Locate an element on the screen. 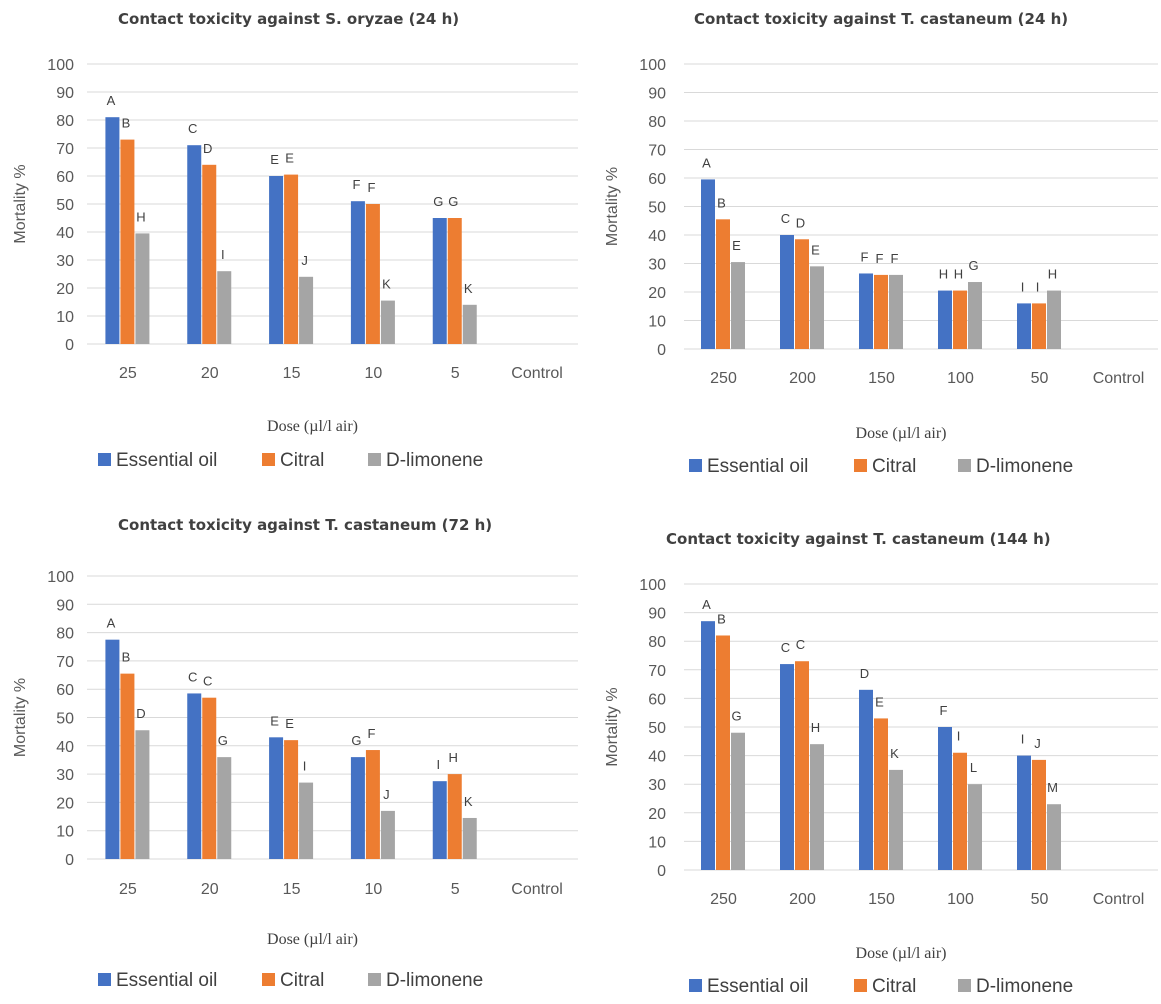 Image resolution: width=1161 pixels, height=1004 pixels. legend-label: D-limonene is located at coordinates (1024, 466).